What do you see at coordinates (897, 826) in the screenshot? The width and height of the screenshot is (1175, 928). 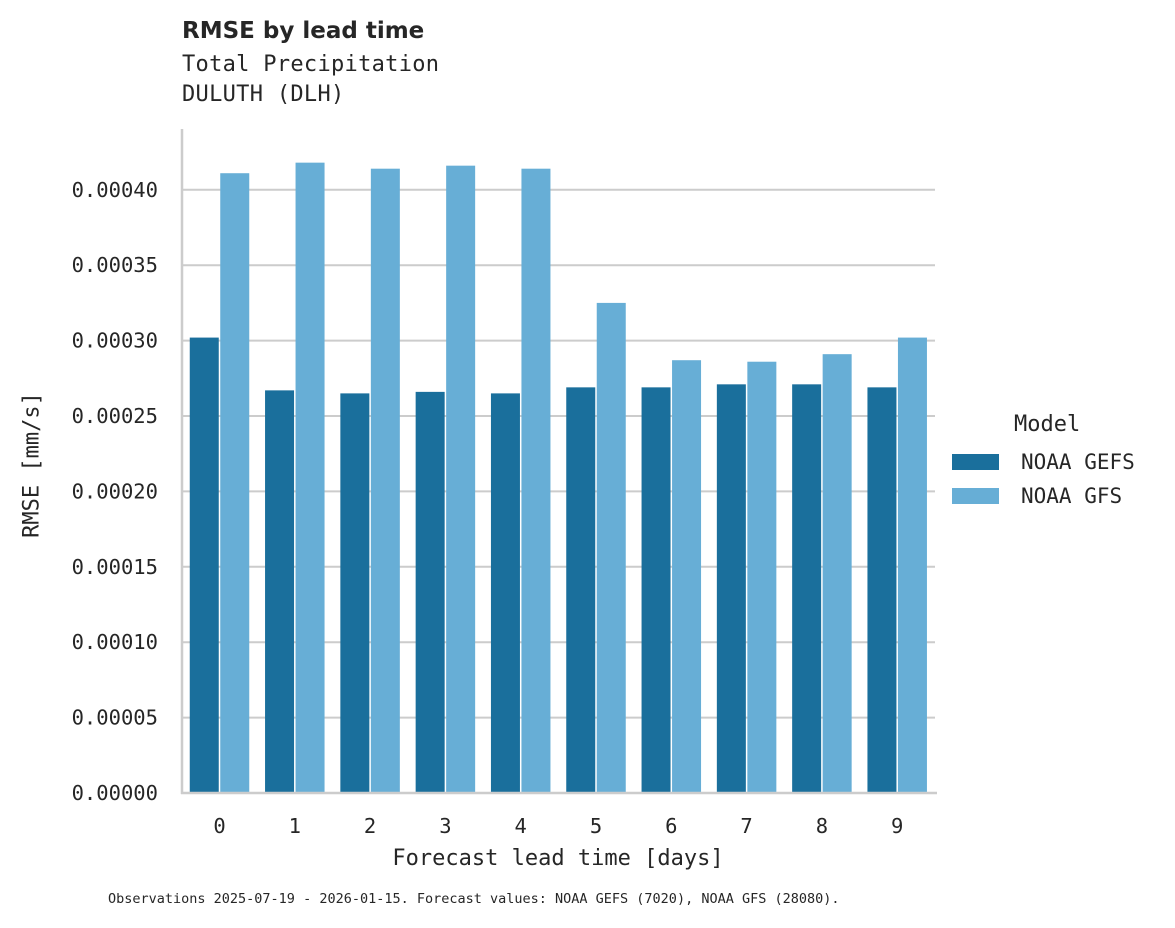 I see `x-tick-label: 9` at bounding box center [897, 826].